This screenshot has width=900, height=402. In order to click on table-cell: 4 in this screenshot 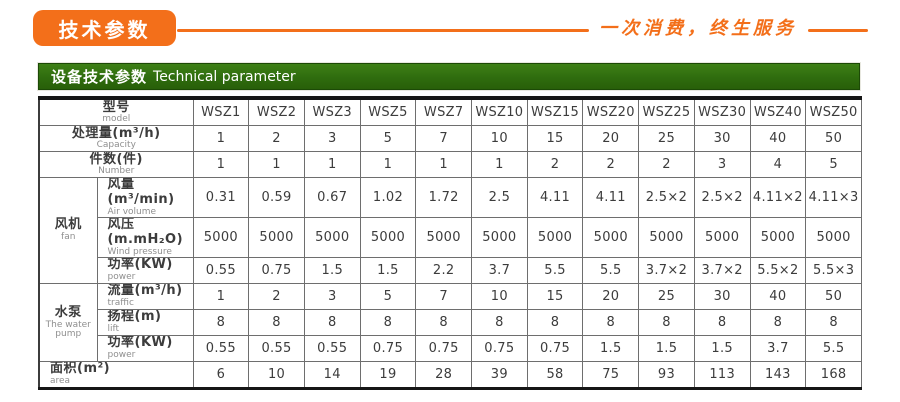, I will do `click(778, 164)`.